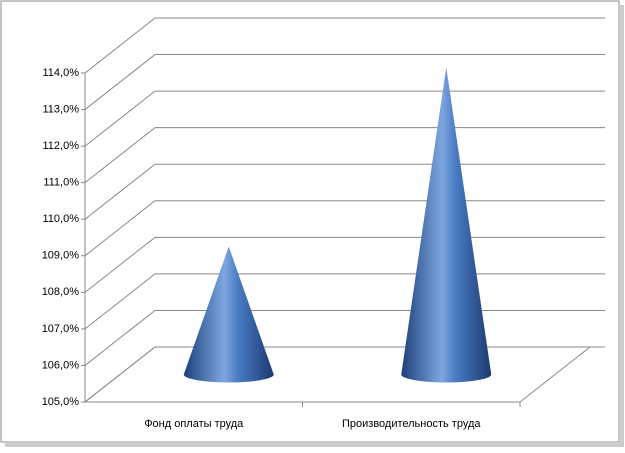  Describe the element at coordinates (61, 292) in the screenshot. I see `y-tick-label: 108,0%` at that location.